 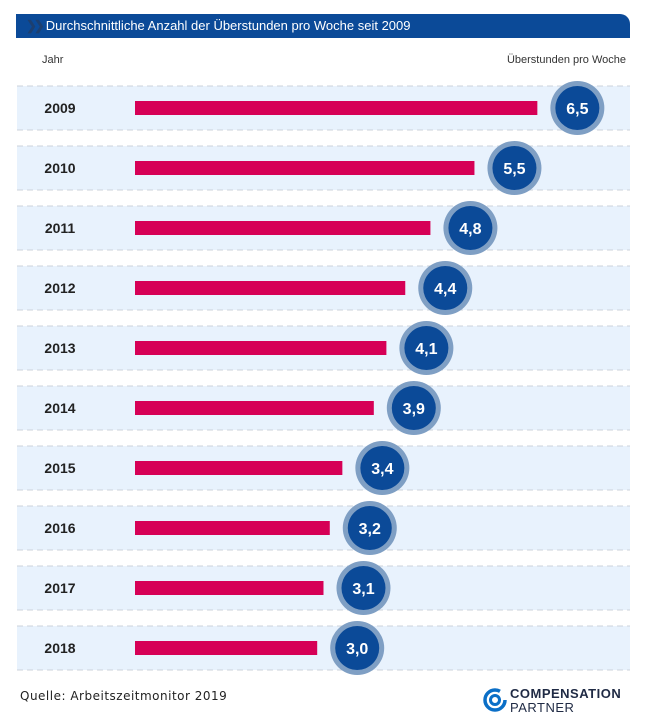 I want to click on category-label: 2015, so click(x=59, y=468).